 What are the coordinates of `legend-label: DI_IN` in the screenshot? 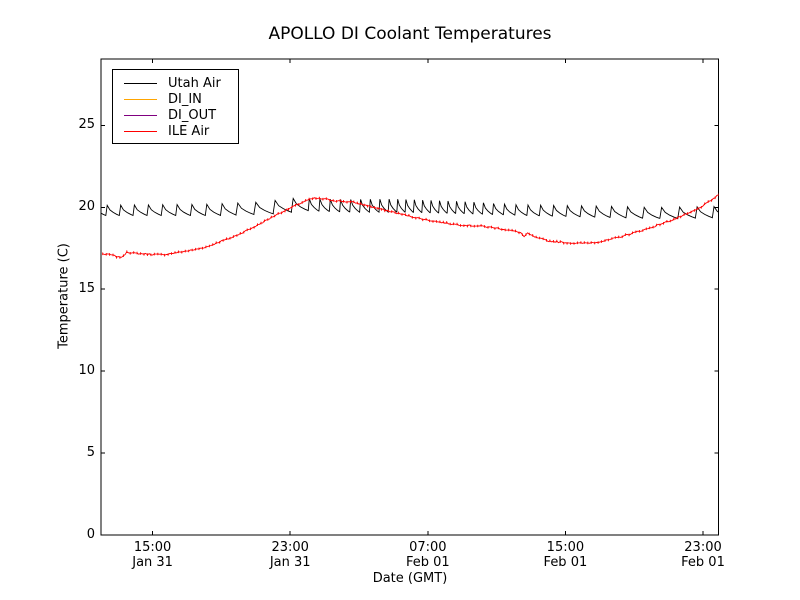 It's located at (185, 99).